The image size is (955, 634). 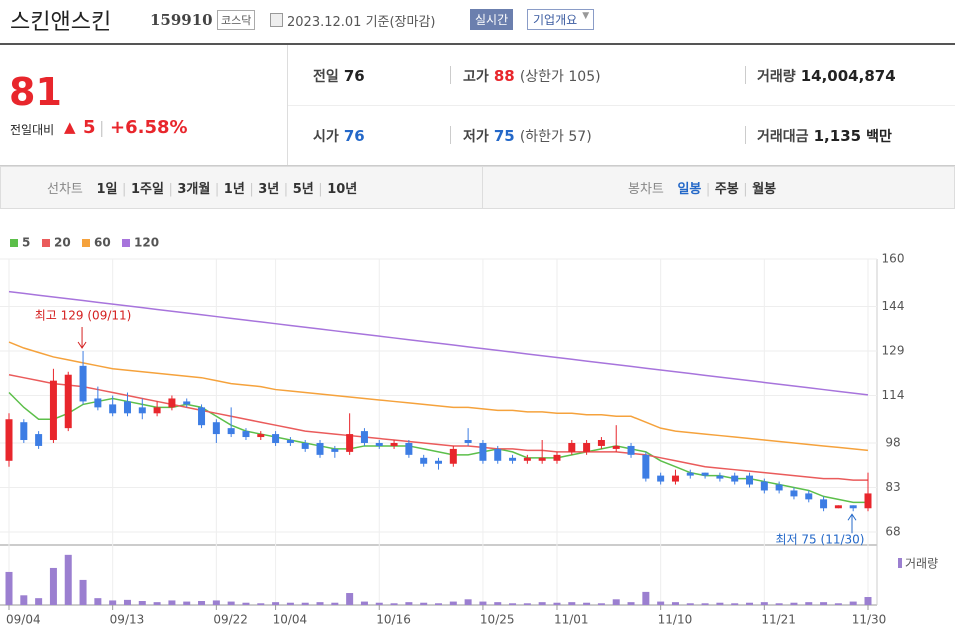 What do you see at coordinates (342, 189) in the screenshot?
I see `nav-item: 10년` at bounding box center [342, 189].